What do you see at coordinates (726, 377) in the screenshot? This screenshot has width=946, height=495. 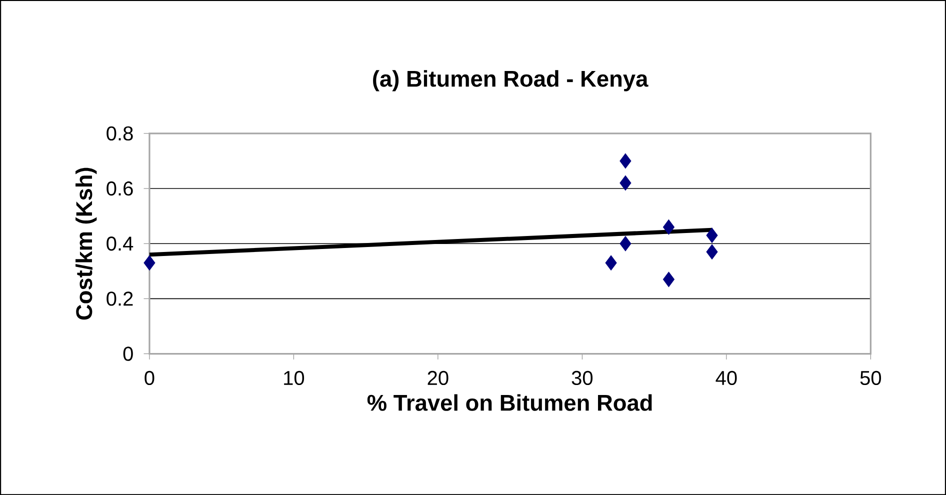 I see `x-tick-label: 40` at bounding box center [726, 377].